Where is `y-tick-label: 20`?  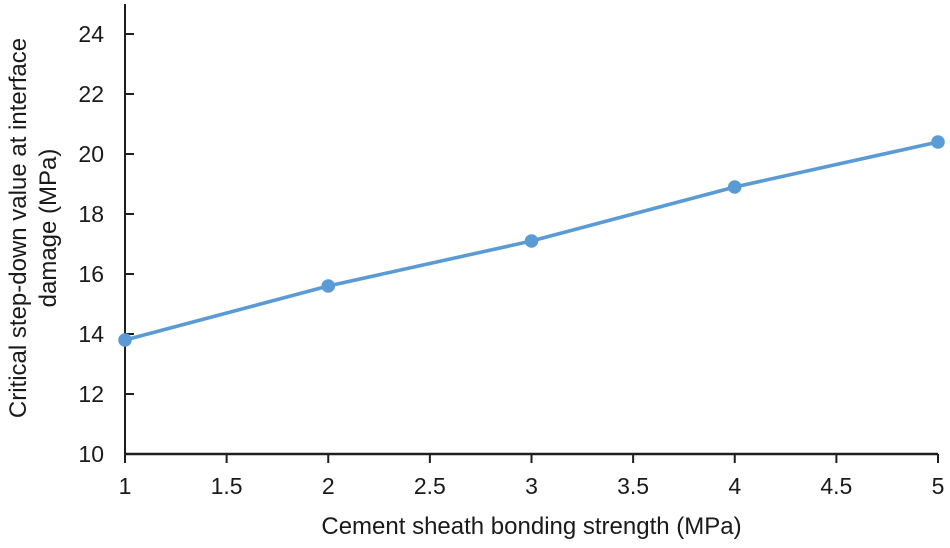 y-tick-label: 20 is located at coordinates (91, 154).